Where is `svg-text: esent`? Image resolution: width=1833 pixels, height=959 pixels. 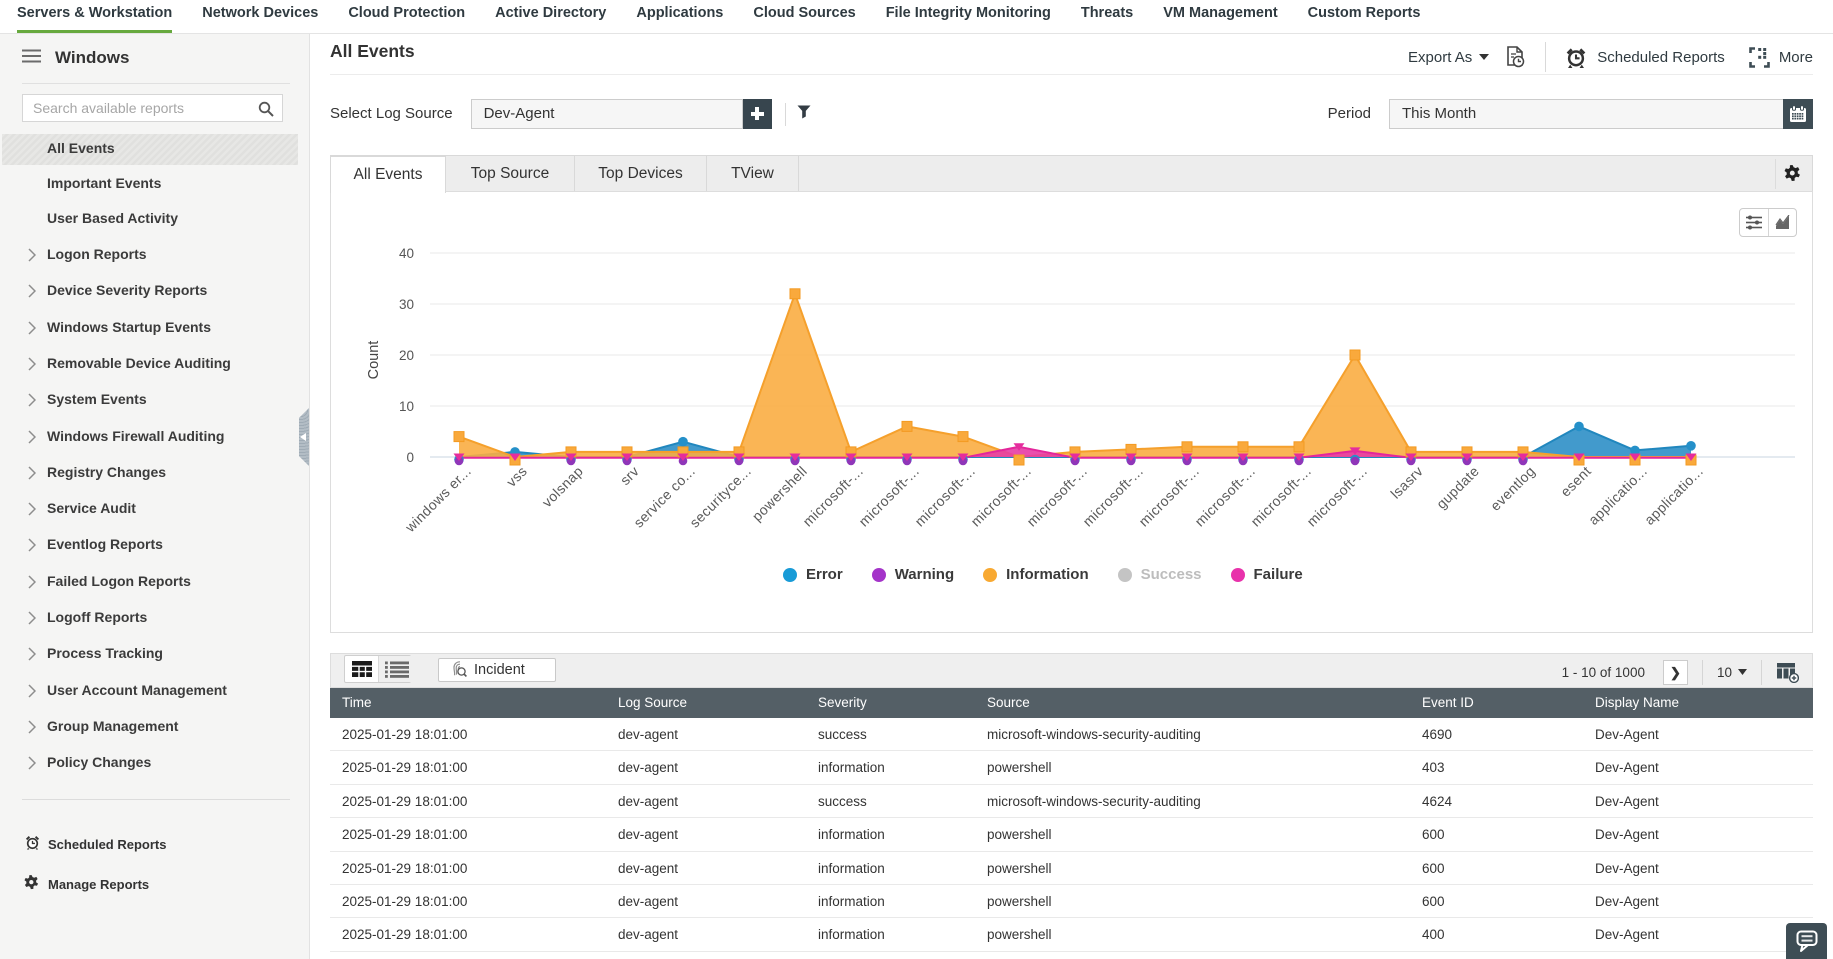
svg-text: esent is located at coordinates (1575, 481).